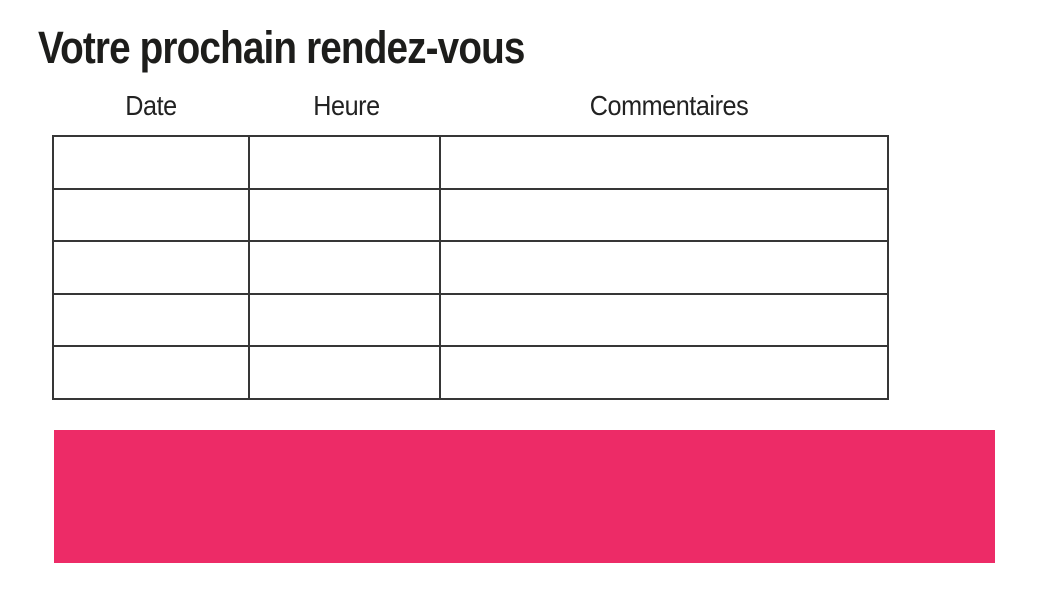 Image resolution: width=1050 pixels, height=600 pixels. What do you see at coordinates (151, 105) in the screenshot?
I see `column-header-date: Date` at bounding box center [151, 105].